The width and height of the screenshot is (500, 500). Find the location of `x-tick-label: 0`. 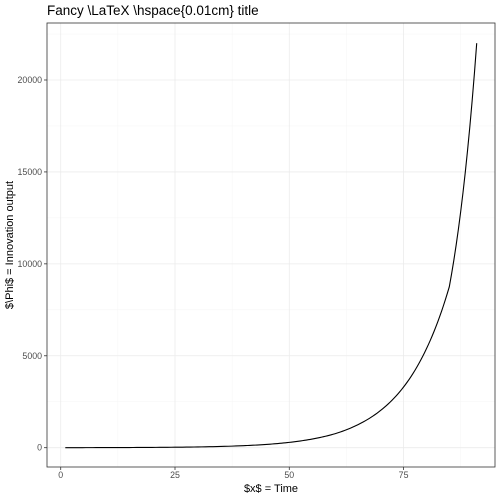

x-tick-label: 0 is located at coordinates (60, 475).